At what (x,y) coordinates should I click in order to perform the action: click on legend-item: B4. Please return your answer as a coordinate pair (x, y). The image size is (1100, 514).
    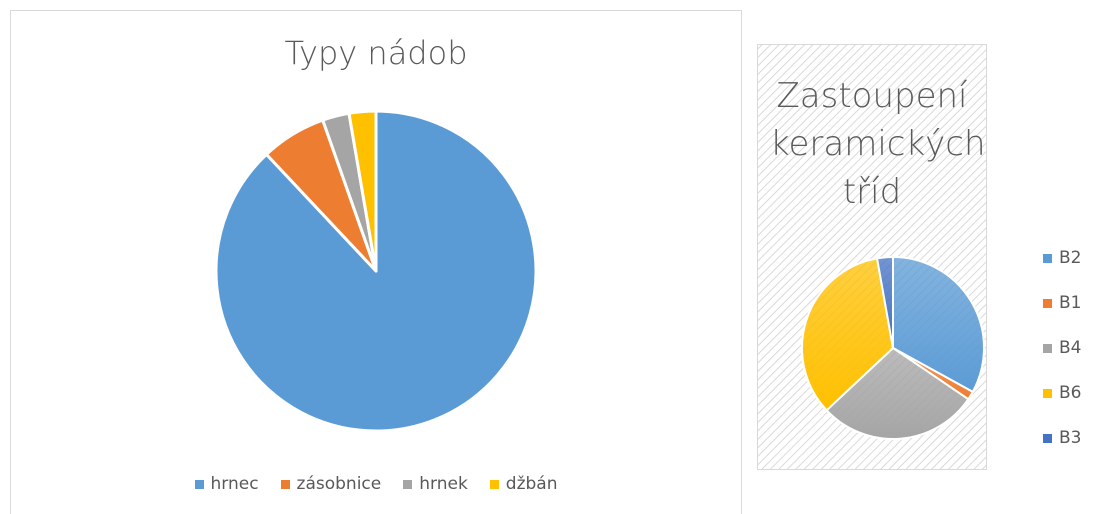
    Looking at the image, I should click on (1062, 348).